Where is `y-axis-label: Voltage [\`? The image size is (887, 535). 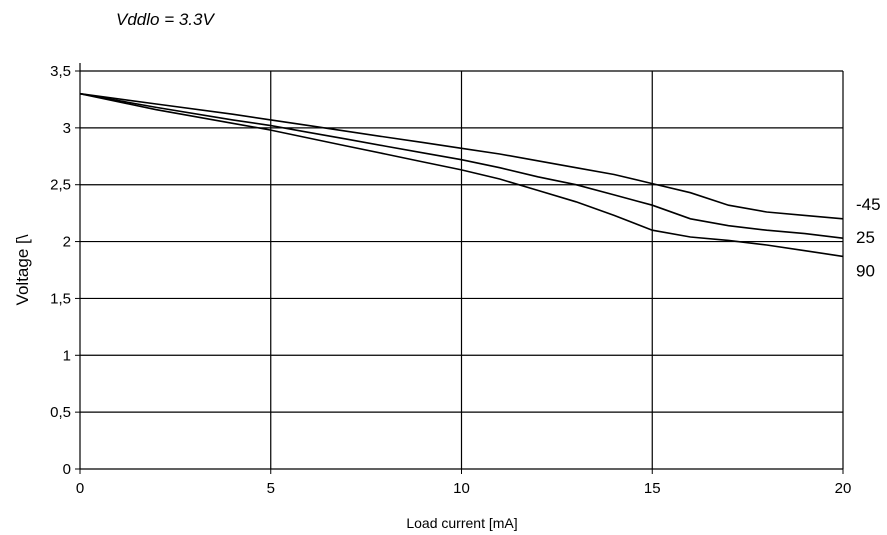 y-axis-label: Voltage [\ is located at coordinates (22, 269).